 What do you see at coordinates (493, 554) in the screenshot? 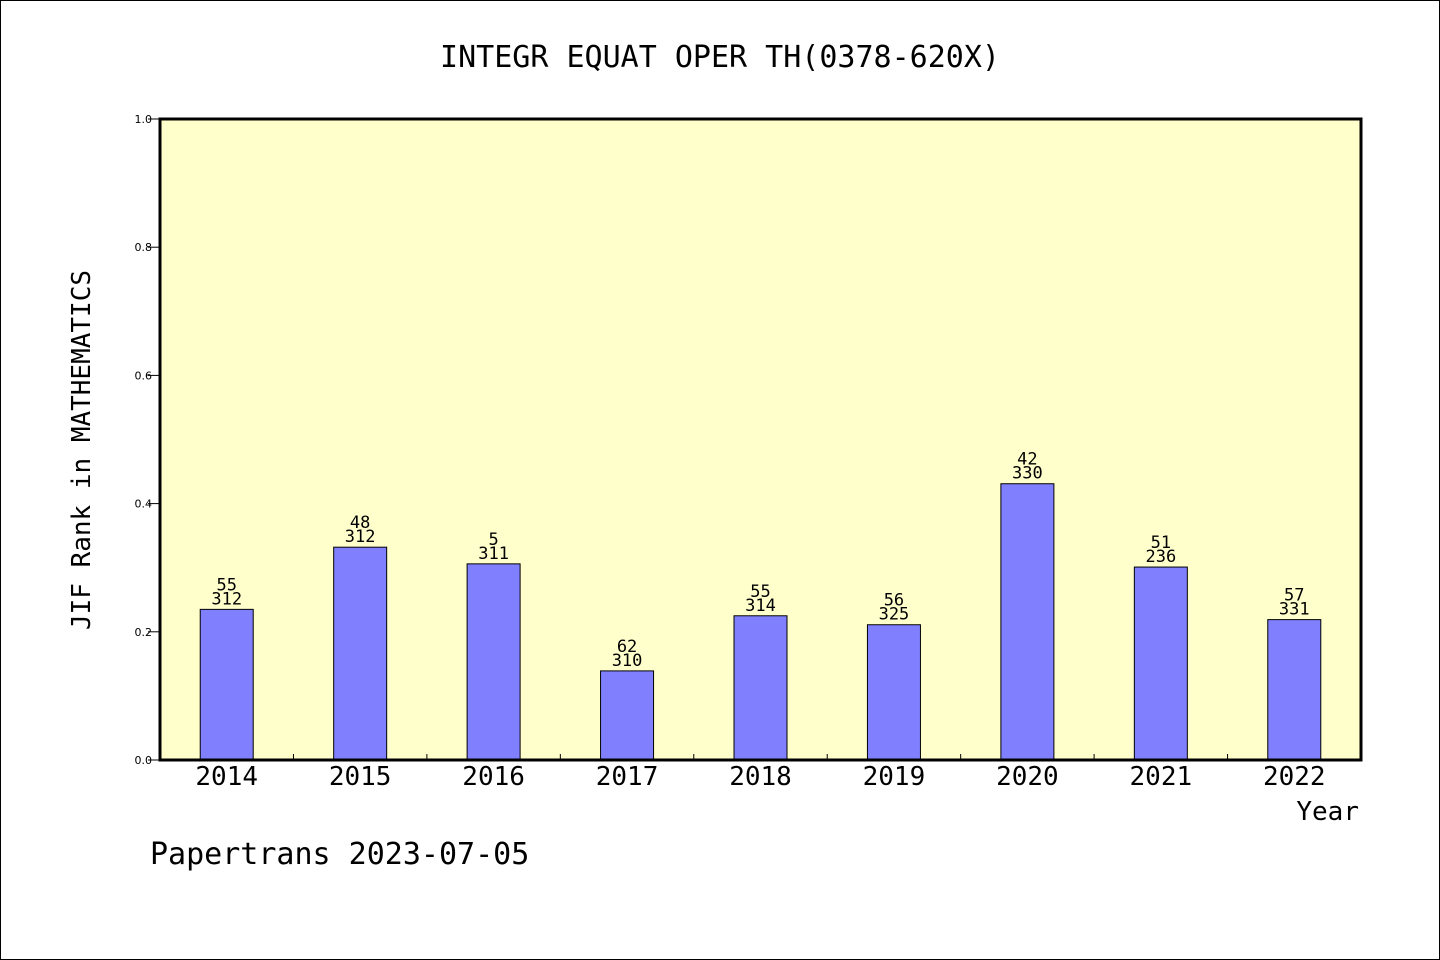
I see `bar-total-label-2016: 311` at bounding box center [493, 554].